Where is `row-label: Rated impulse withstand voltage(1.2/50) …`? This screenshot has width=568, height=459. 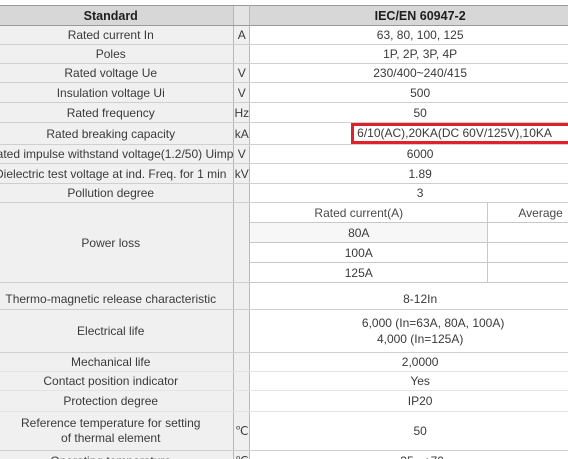 row-label: Rated impulse withstand voltage(1.2/50) … is located at coordinates (117, 154).